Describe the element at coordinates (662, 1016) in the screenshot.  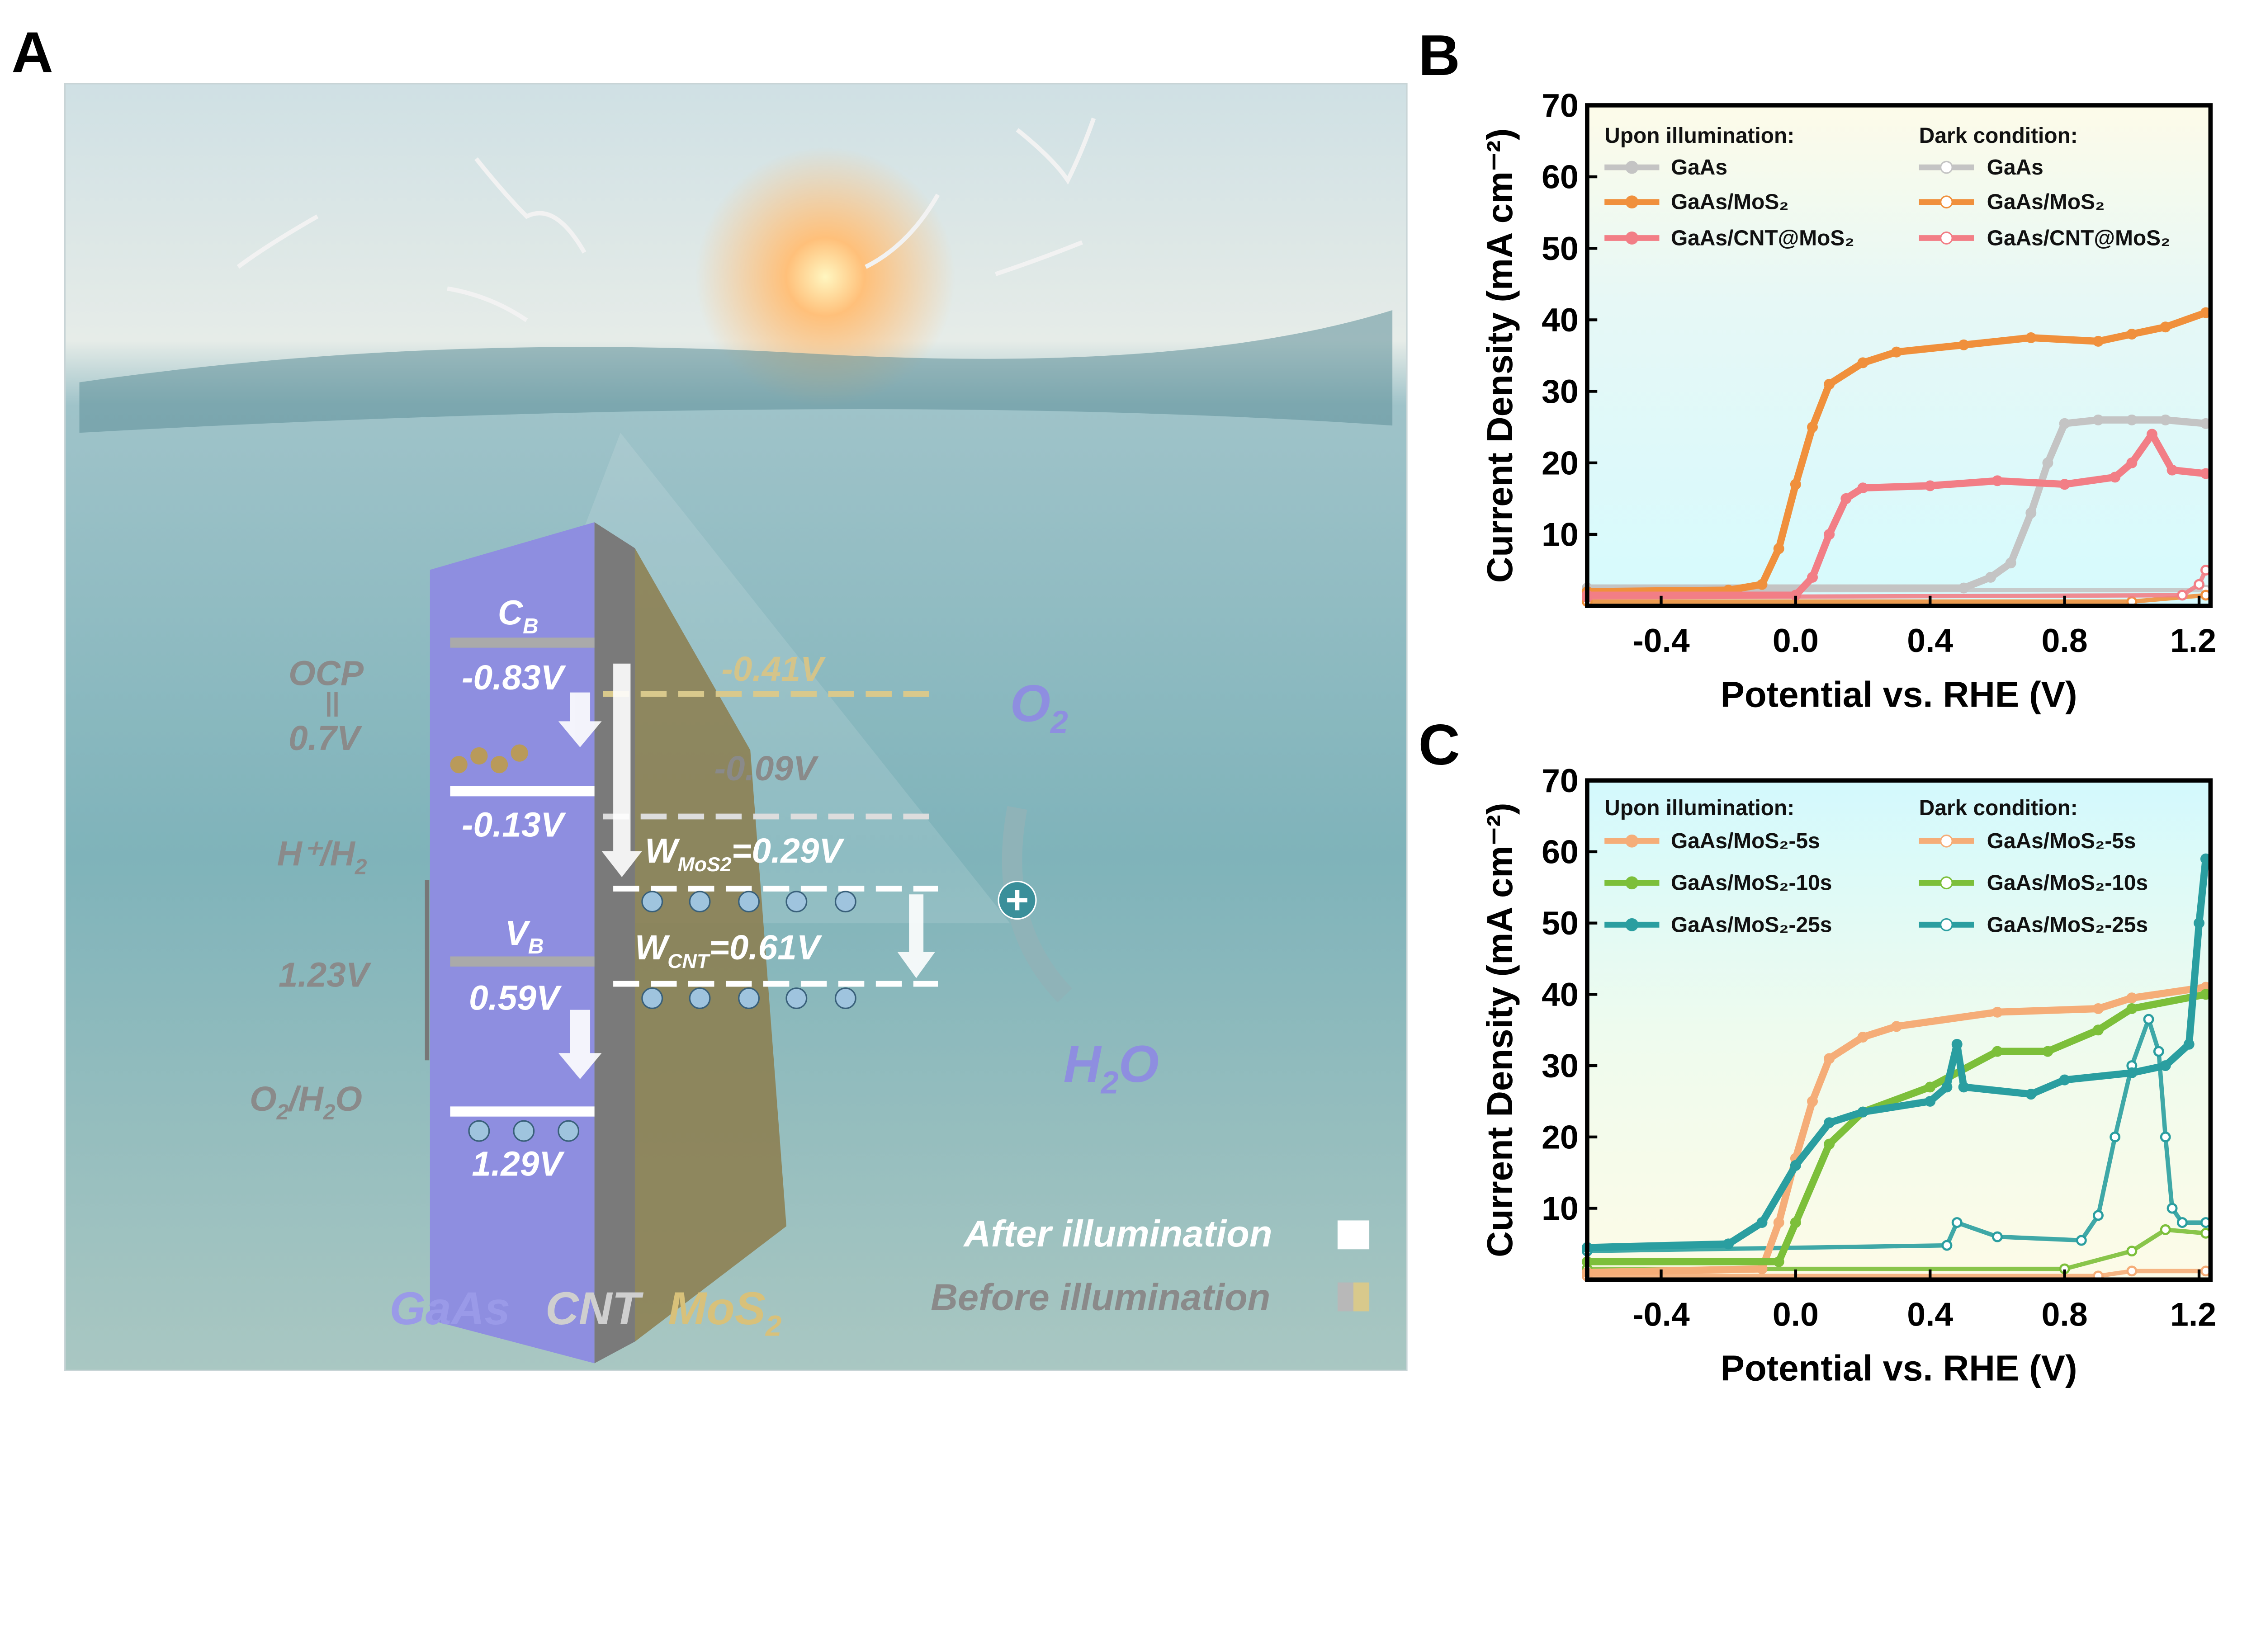
I see `carriers` at that location.